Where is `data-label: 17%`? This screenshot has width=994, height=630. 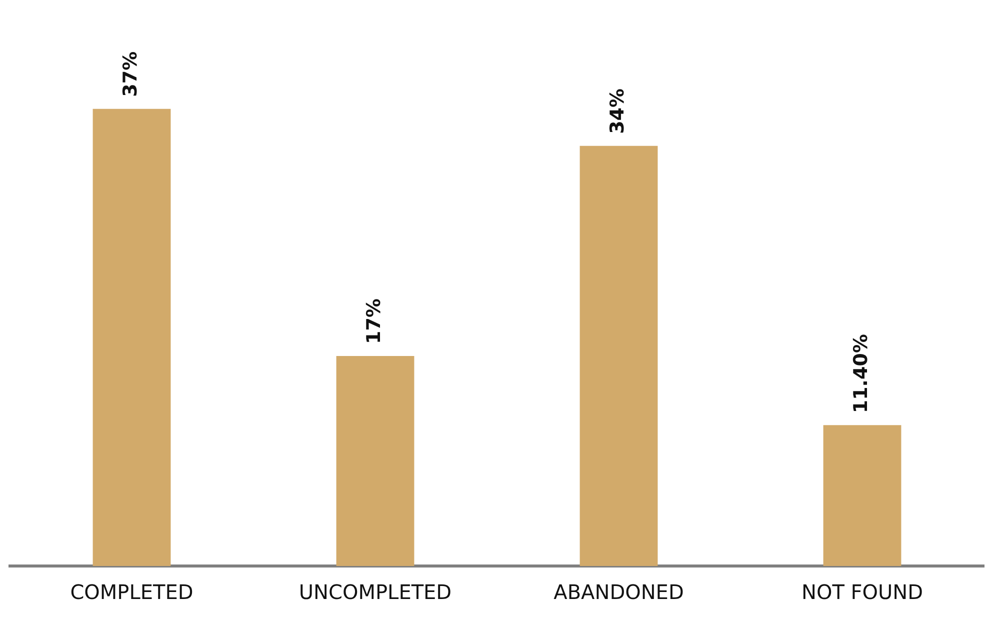 data-label: 17% is located at coordinates (374, 321).